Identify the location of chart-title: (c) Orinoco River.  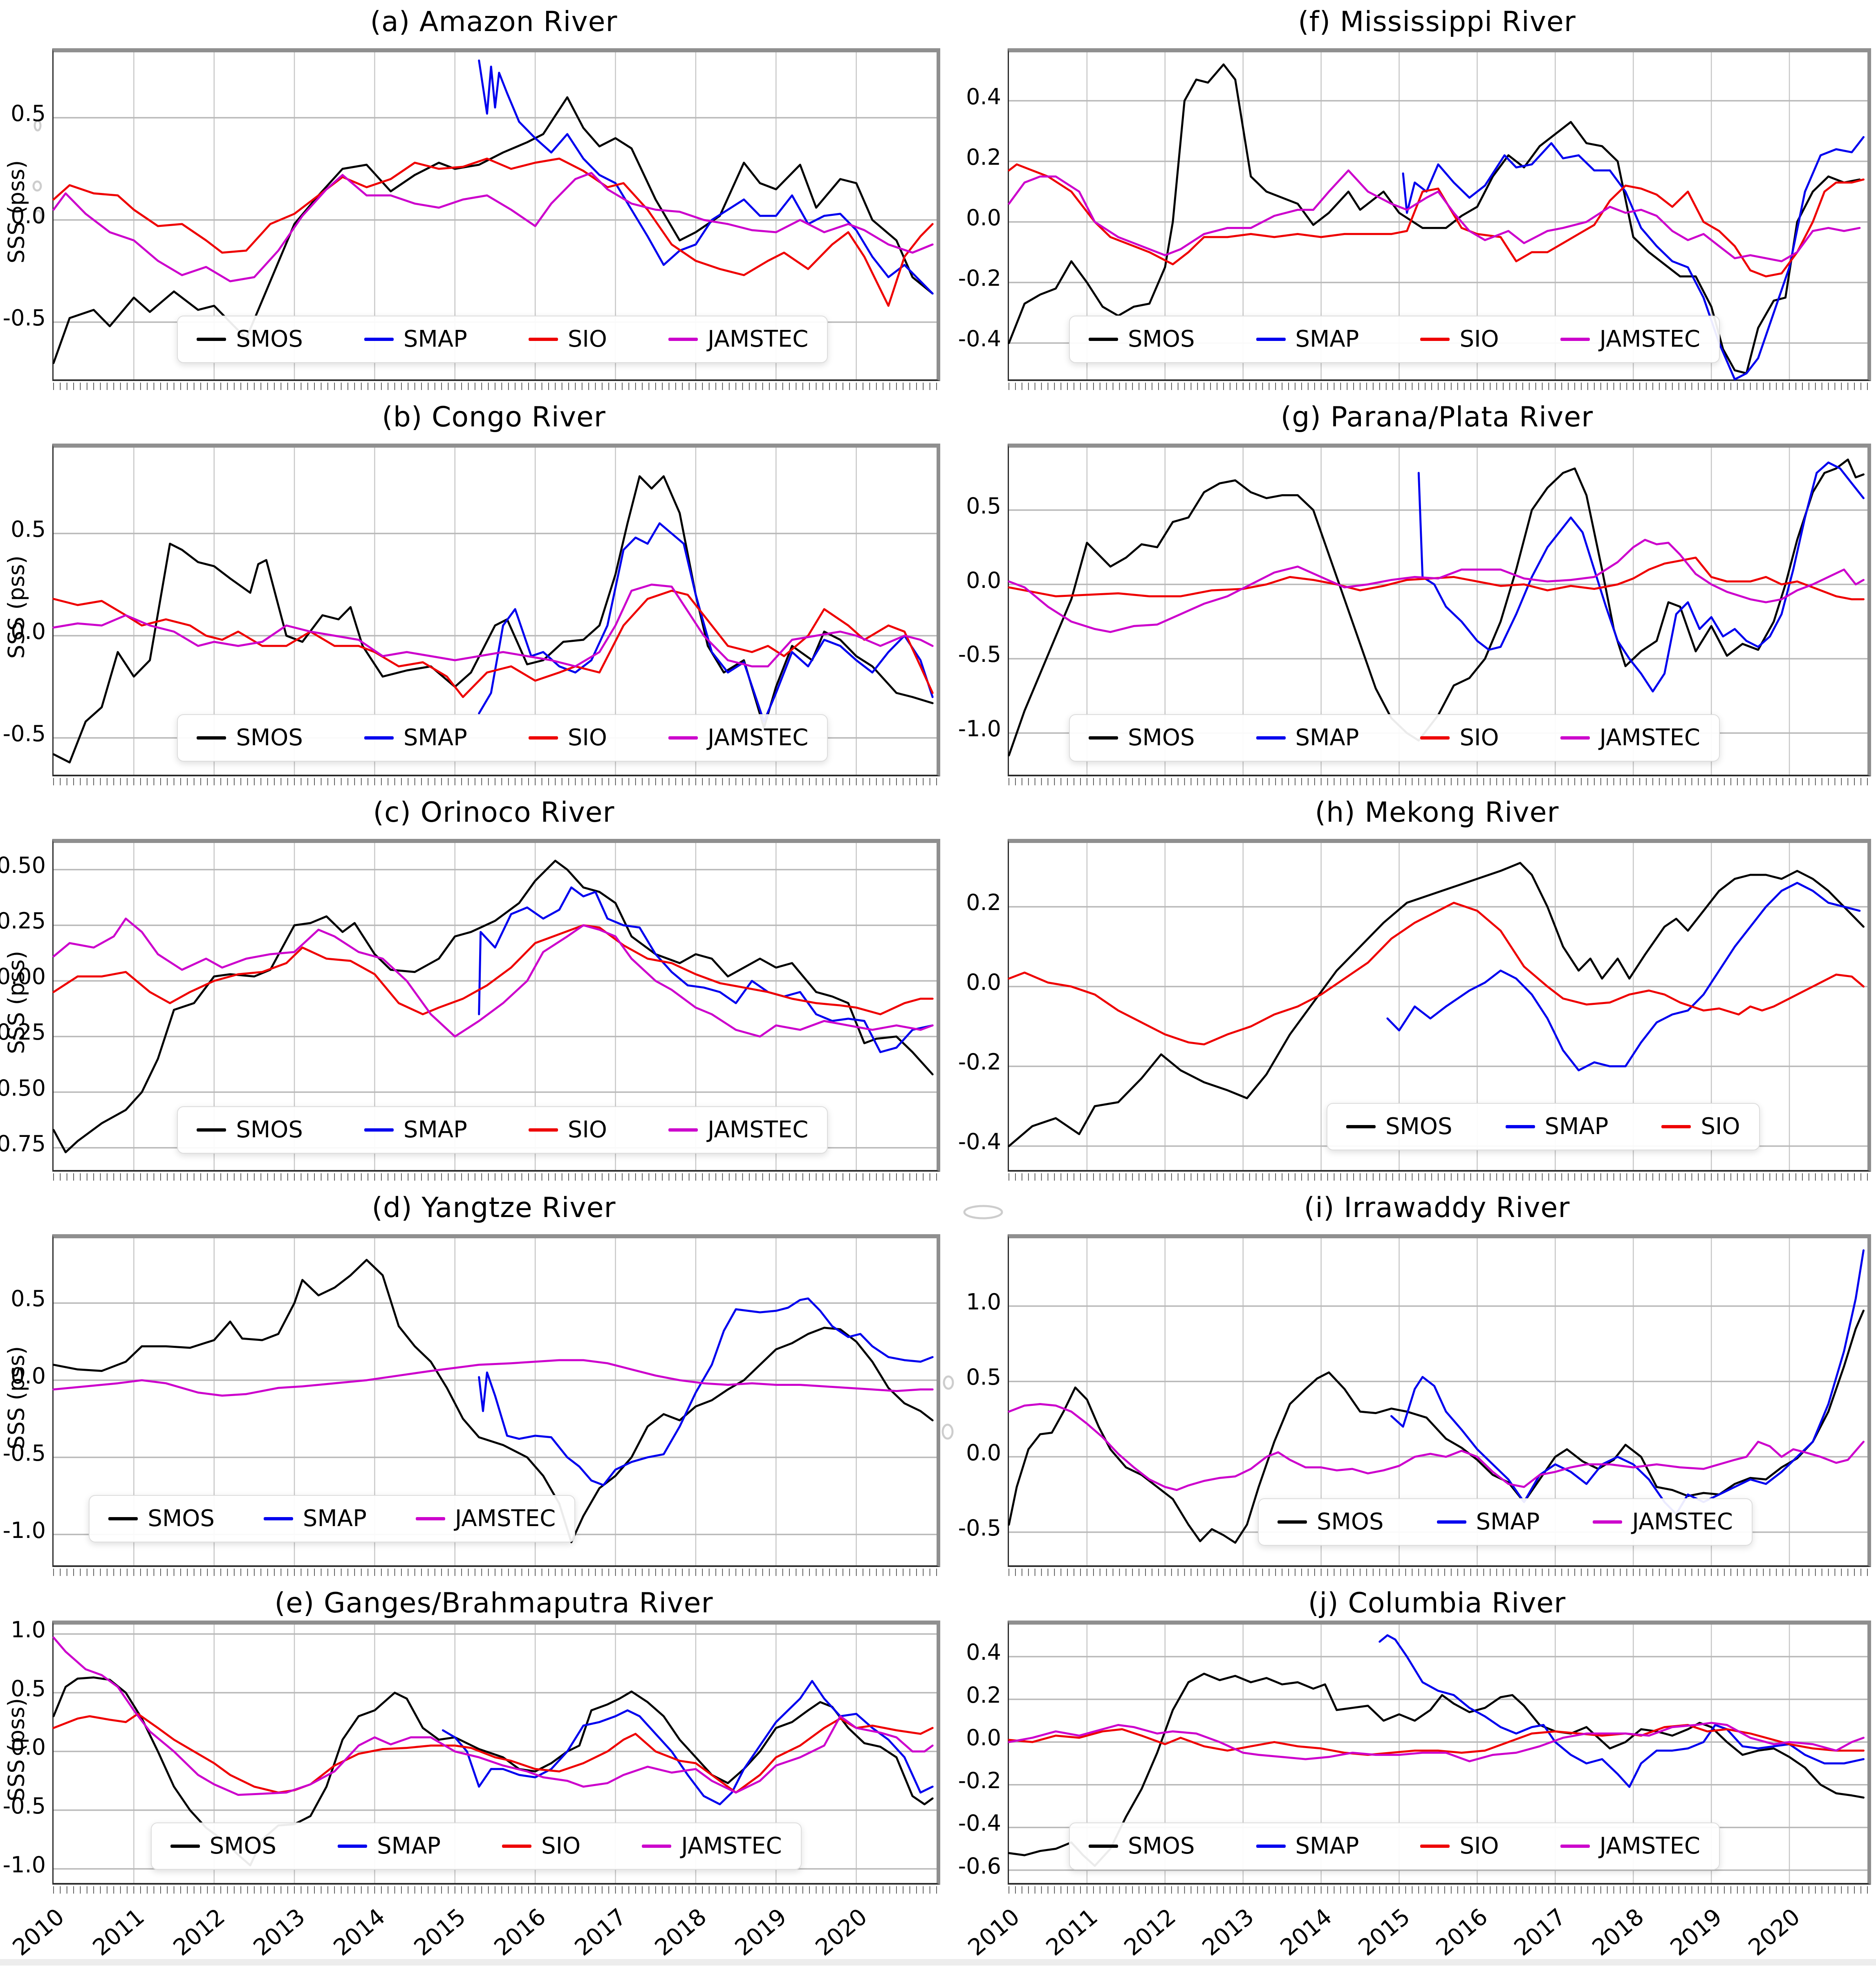
(494, 812).